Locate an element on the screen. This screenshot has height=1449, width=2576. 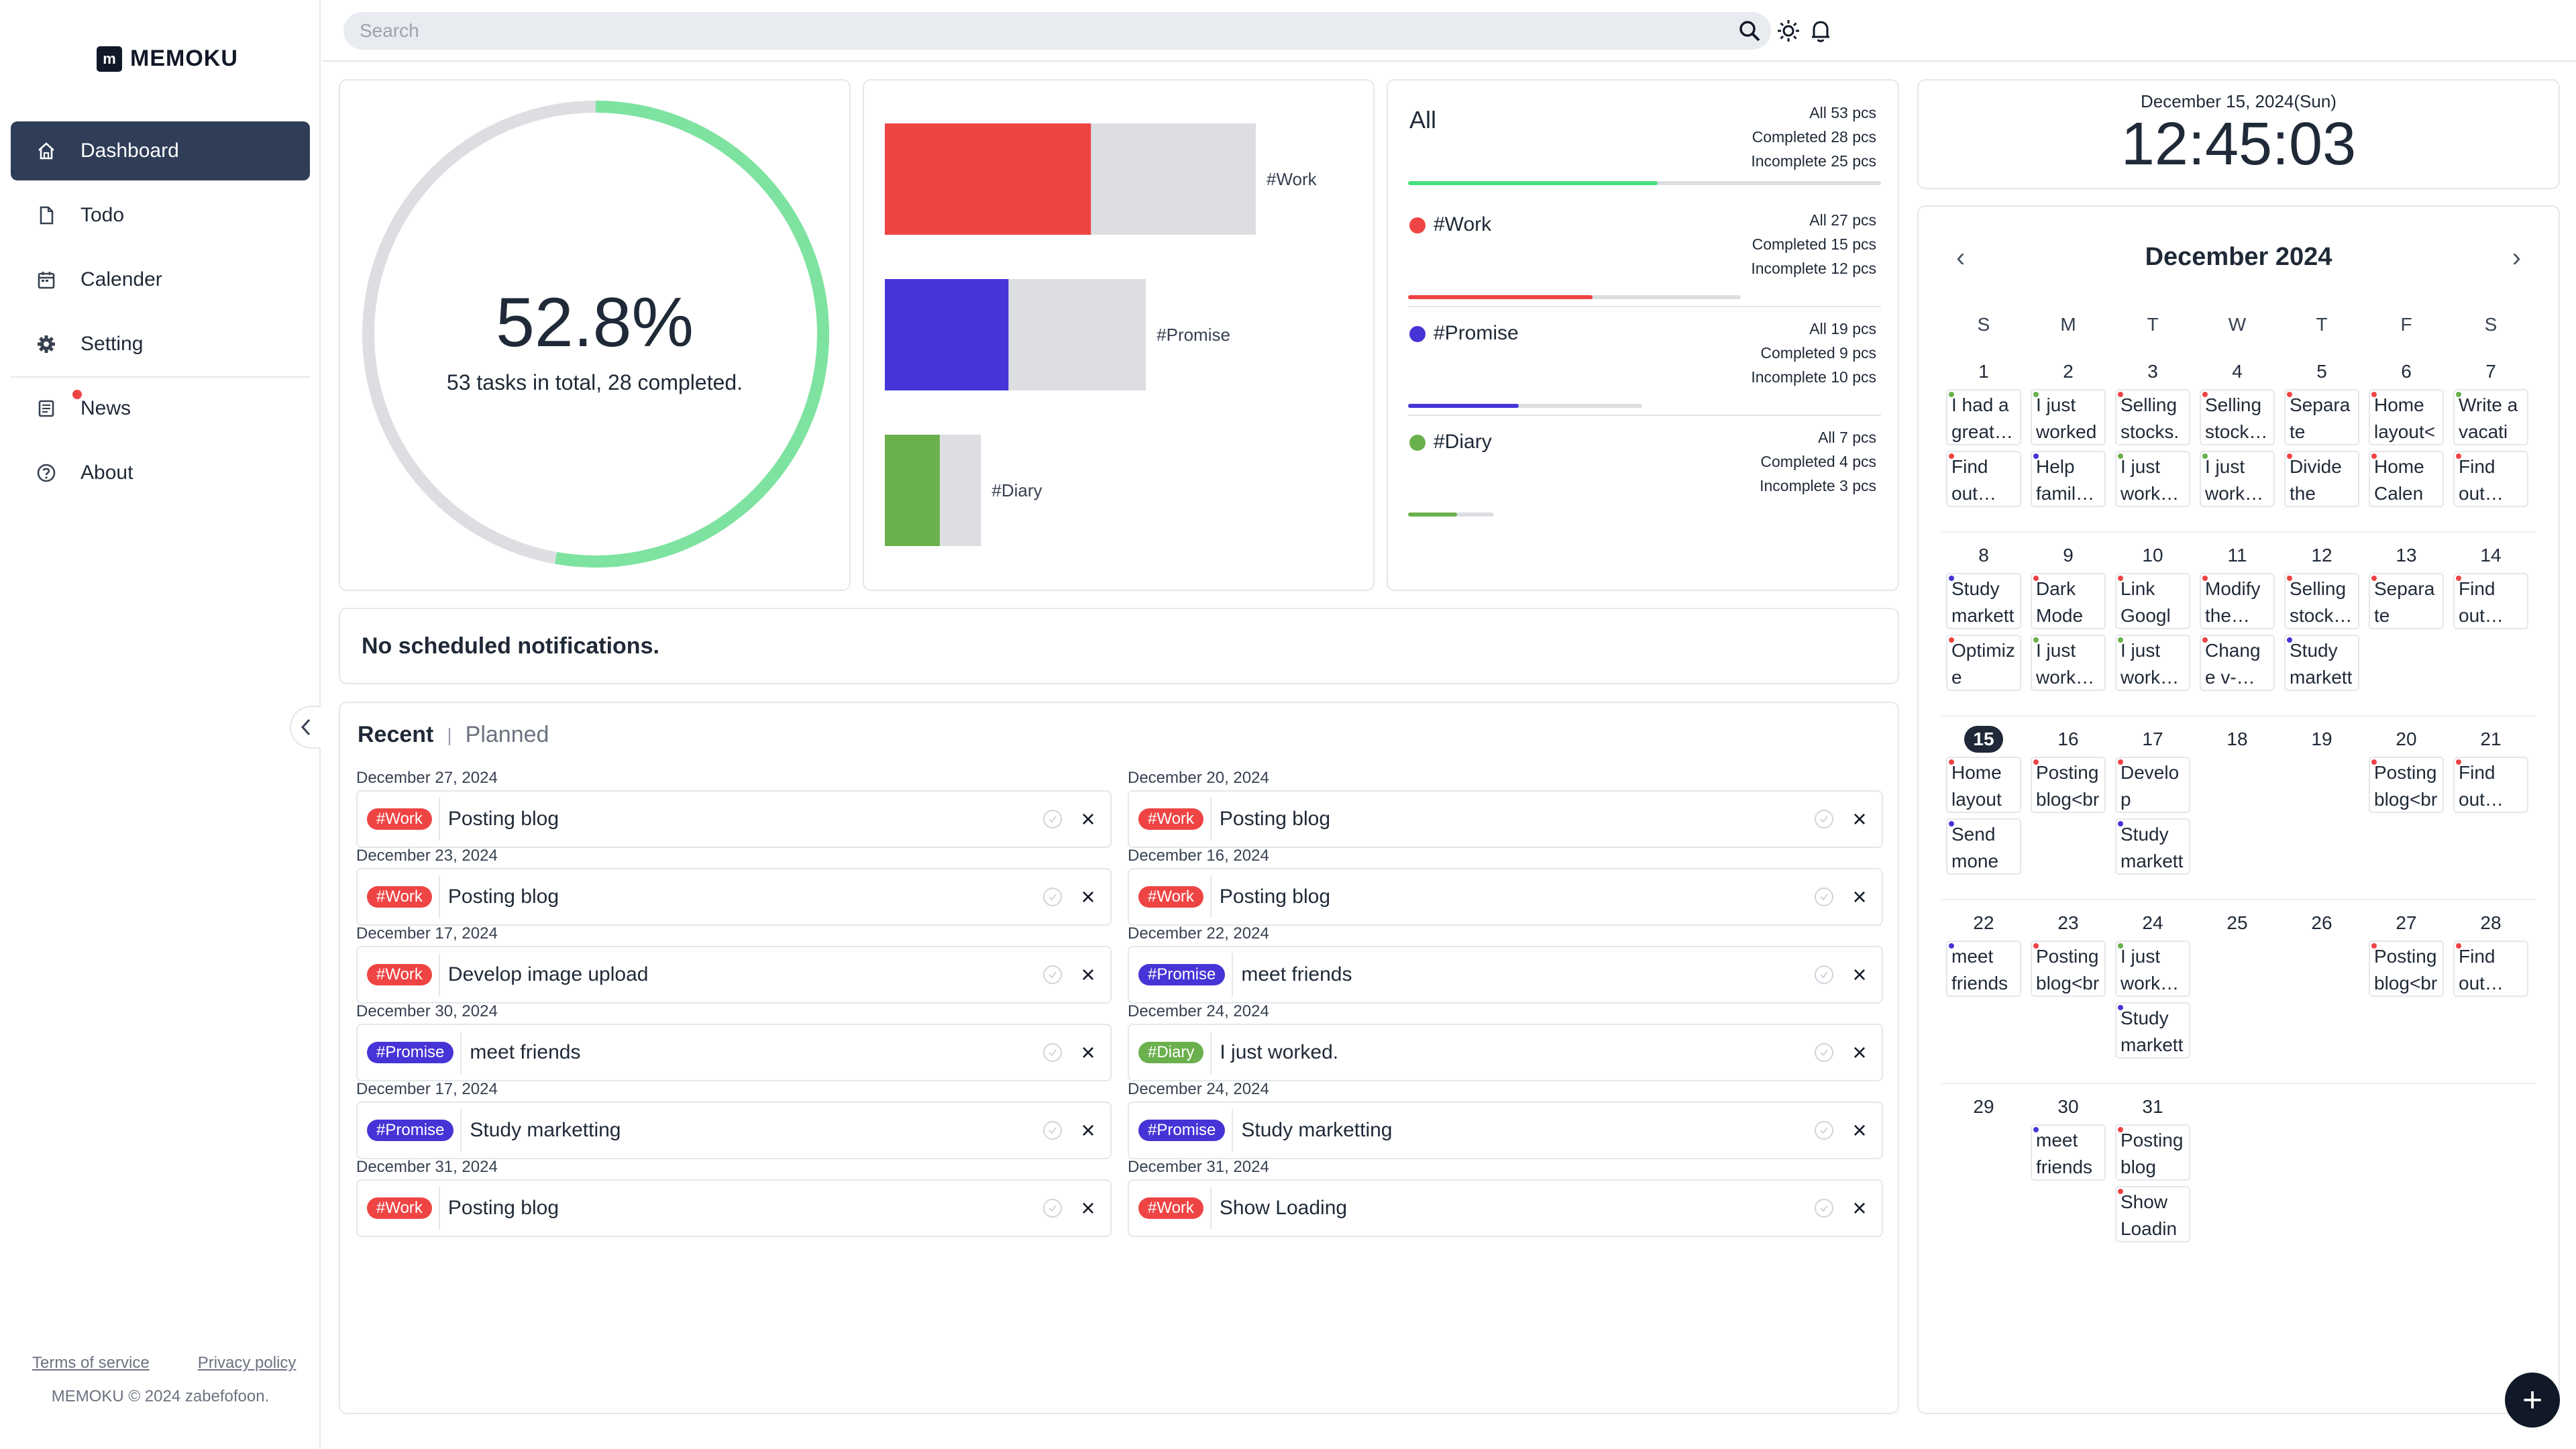
calendar-day: 5 is located at coordinates (2321, 371).